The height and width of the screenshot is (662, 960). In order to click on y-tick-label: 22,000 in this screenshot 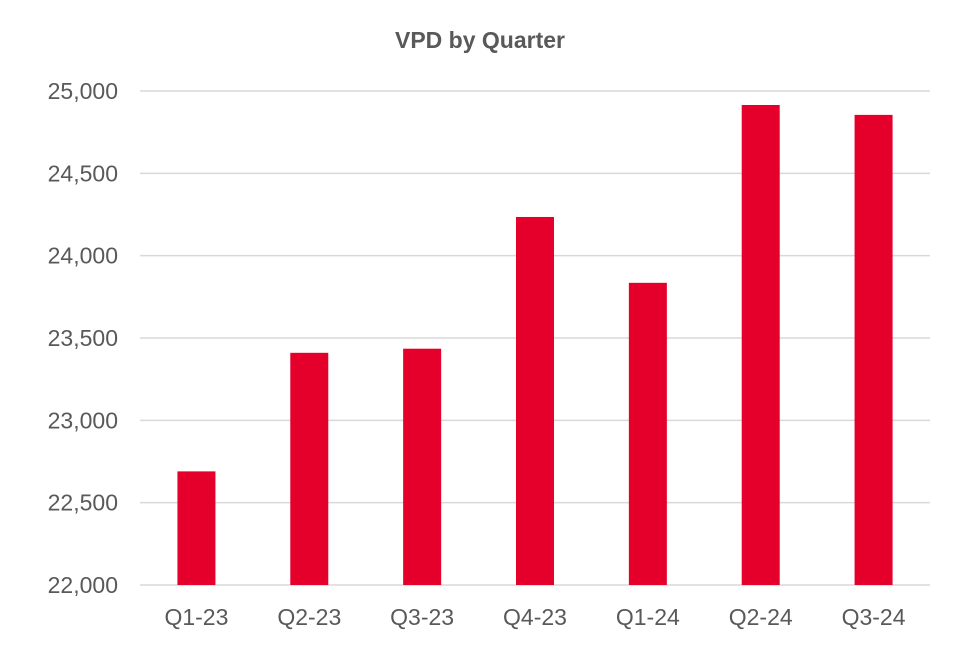, I will do `click(83, 585)`.